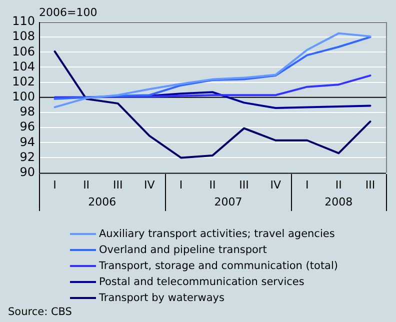 This screenshot has width=396, height=322. What do you see at coordinates (218, 266) in the screenshot?
I see `legend-label: Transport, storage and communication (total)` at bounding box center [218, 266].